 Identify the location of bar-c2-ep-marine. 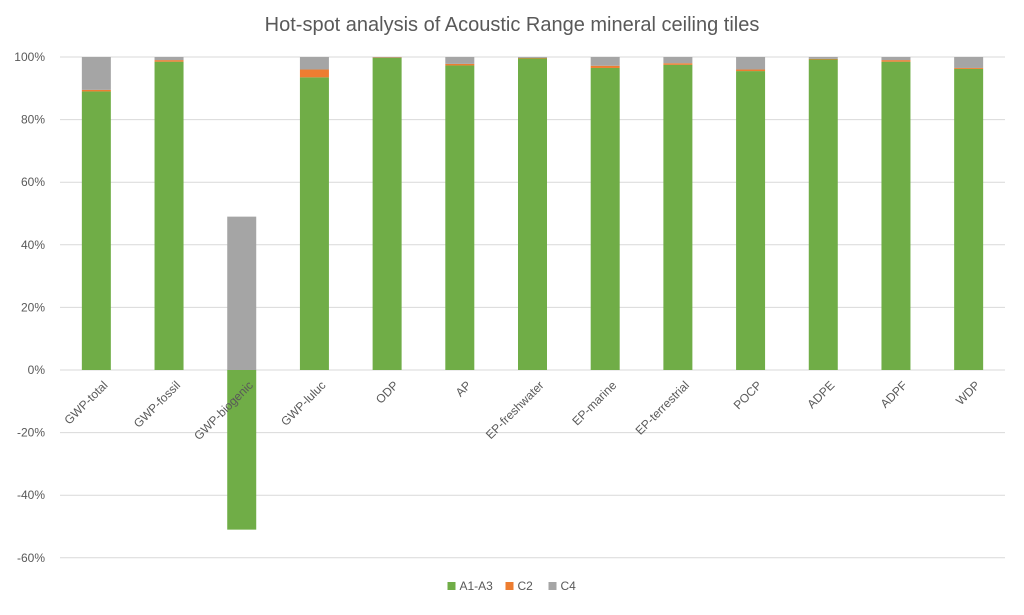
(605, 66).